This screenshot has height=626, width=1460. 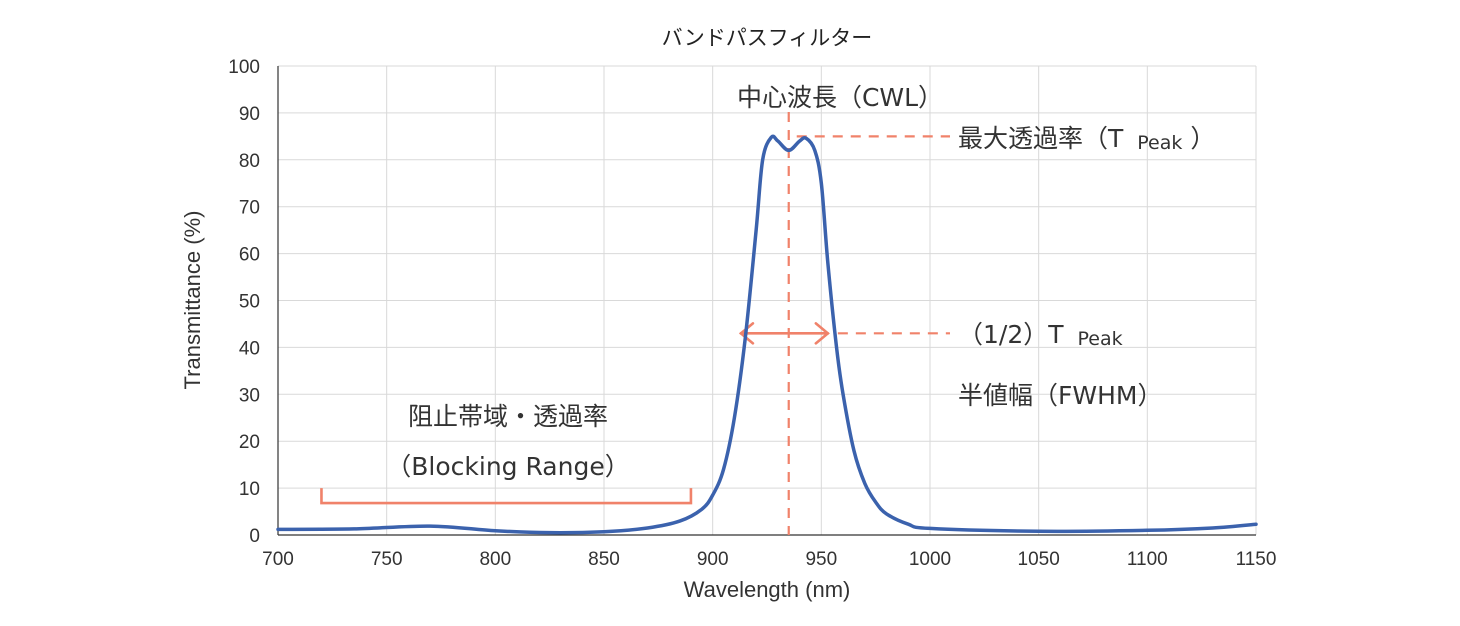 I want to click on y-tick-label: 70, so click(x=249, y=208).